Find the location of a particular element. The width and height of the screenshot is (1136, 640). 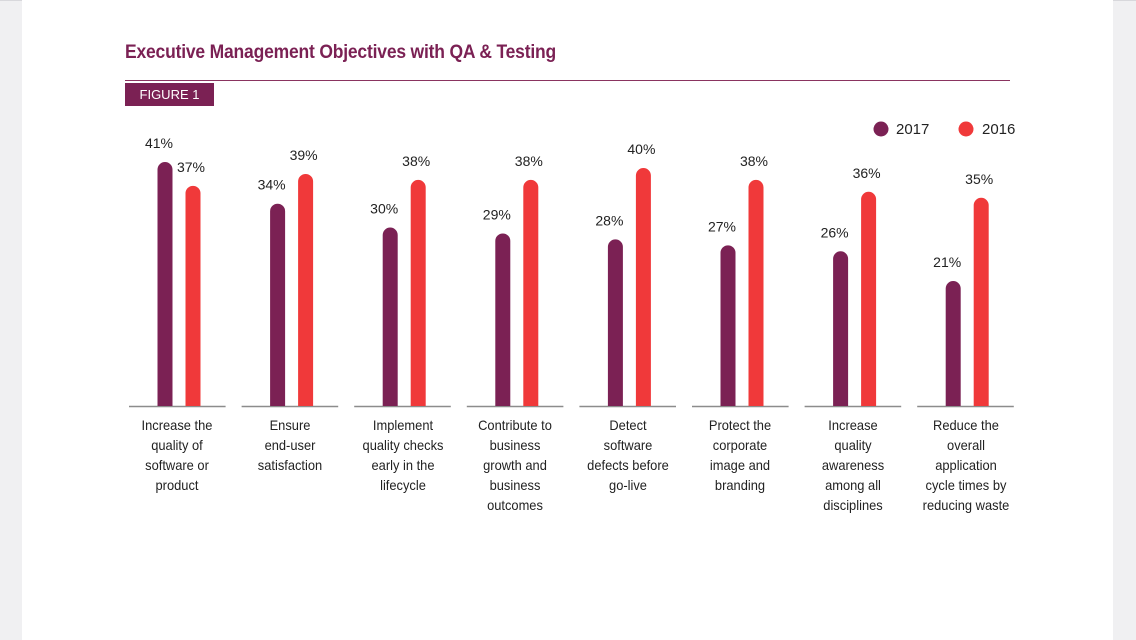

category-label-line: branding is located at coordinates (740, 485).